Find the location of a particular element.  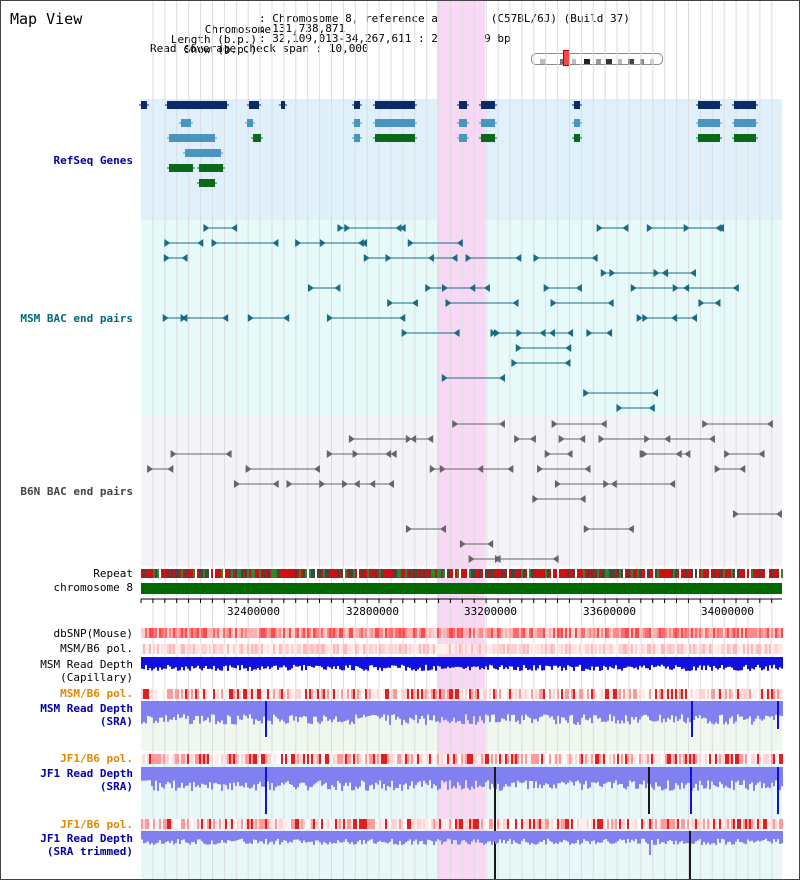

track-label-refseq: RefSeq Genes is located at coordinates (93, 160).